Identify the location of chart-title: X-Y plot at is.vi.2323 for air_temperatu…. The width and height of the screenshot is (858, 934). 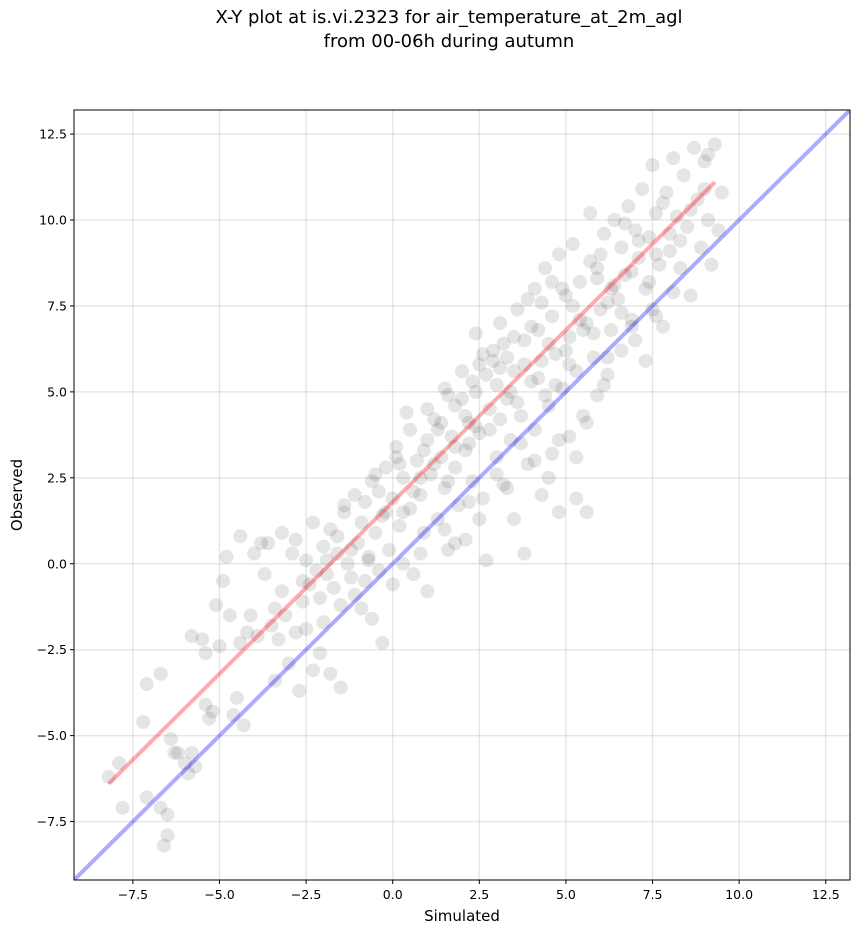
(429, 30).